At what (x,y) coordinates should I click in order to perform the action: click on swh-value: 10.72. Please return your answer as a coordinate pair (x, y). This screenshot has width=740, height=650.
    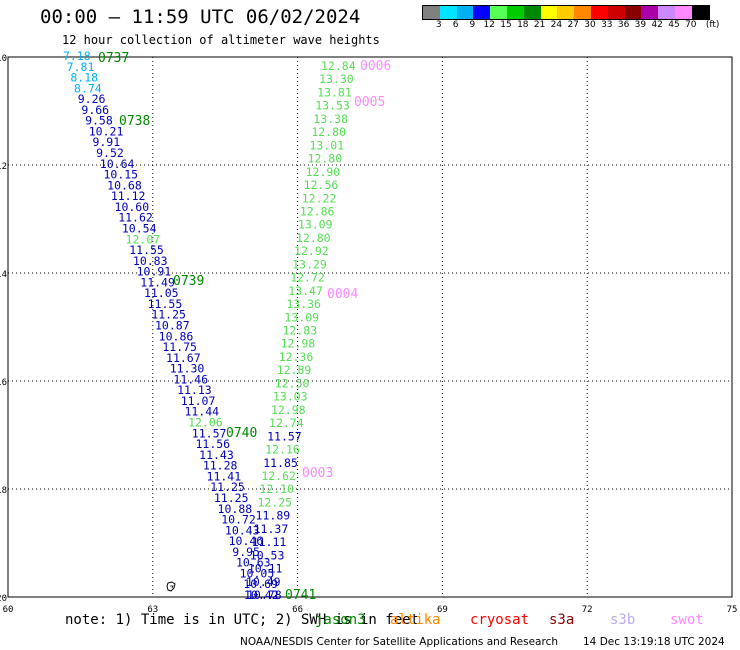
    Looking at the image, I should click on (238, 520).